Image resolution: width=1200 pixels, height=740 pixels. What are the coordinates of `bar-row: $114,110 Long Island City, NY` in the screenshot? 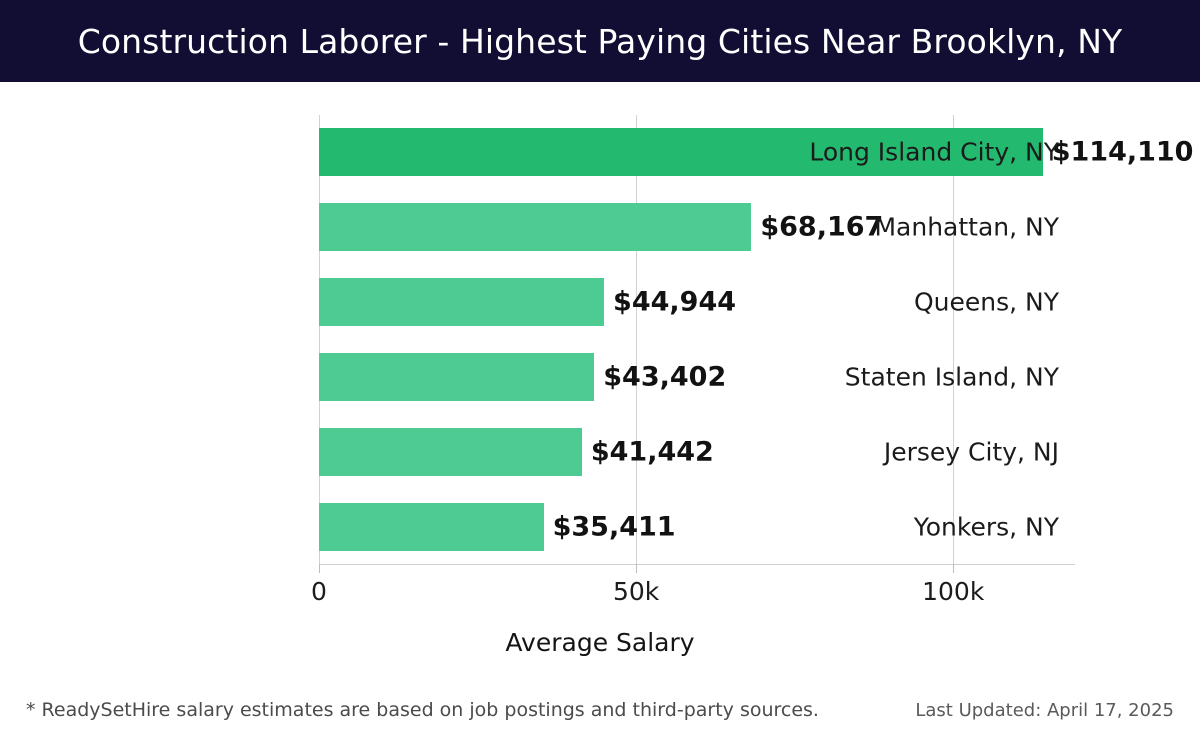 It's located at (756, 152).